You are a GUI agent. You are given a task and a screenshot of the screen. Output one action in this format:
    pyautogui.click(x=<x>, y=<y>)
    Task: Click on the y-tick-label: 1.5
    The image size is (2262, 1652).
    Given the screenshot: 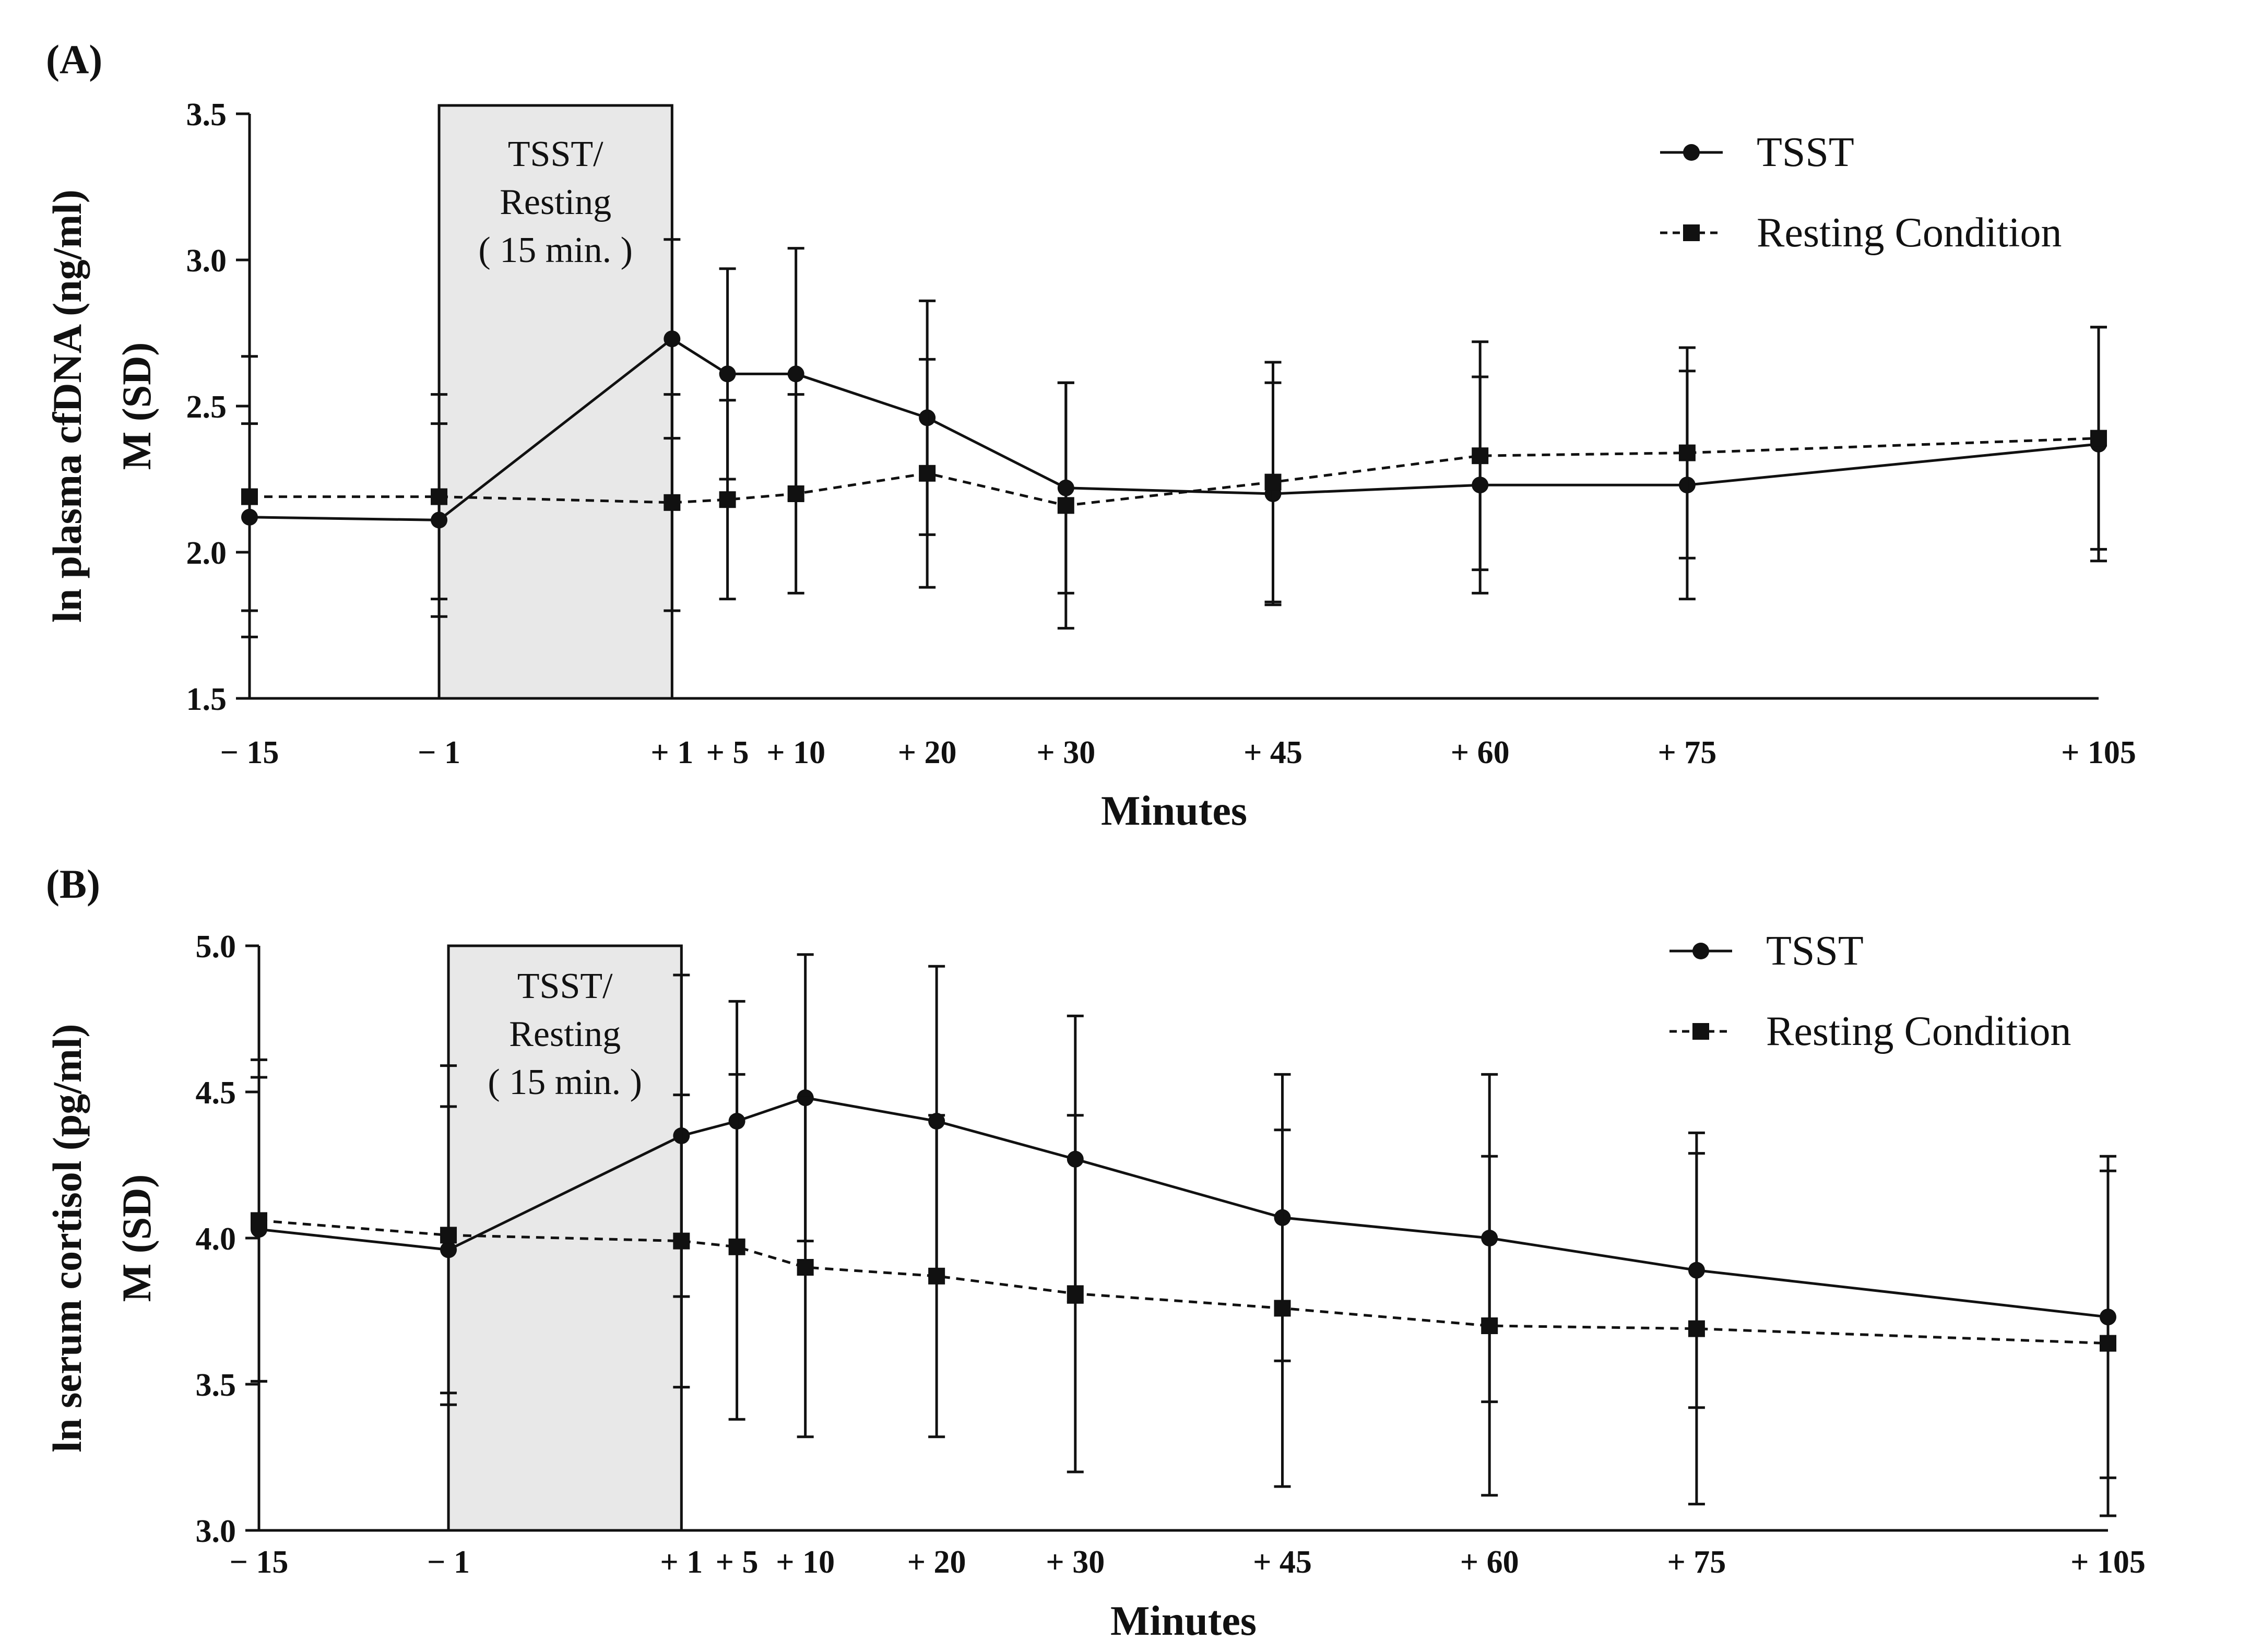 What is the action you would take?
    pyautogui.click(x=206, y=699)
    